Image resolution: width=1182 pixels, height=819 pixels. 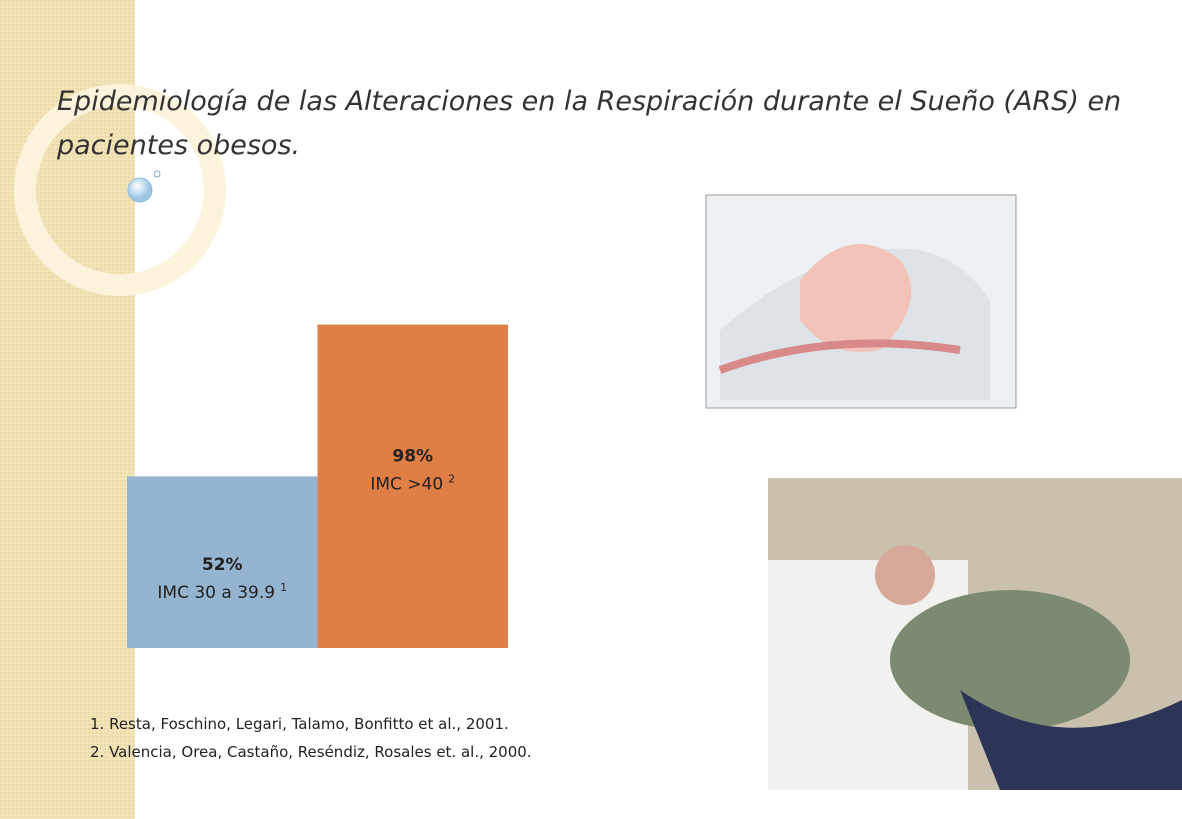 What do you see at coordinates (120, 190) in the screenshot?
I see `decor-ring` at bounding box center [120, 190].